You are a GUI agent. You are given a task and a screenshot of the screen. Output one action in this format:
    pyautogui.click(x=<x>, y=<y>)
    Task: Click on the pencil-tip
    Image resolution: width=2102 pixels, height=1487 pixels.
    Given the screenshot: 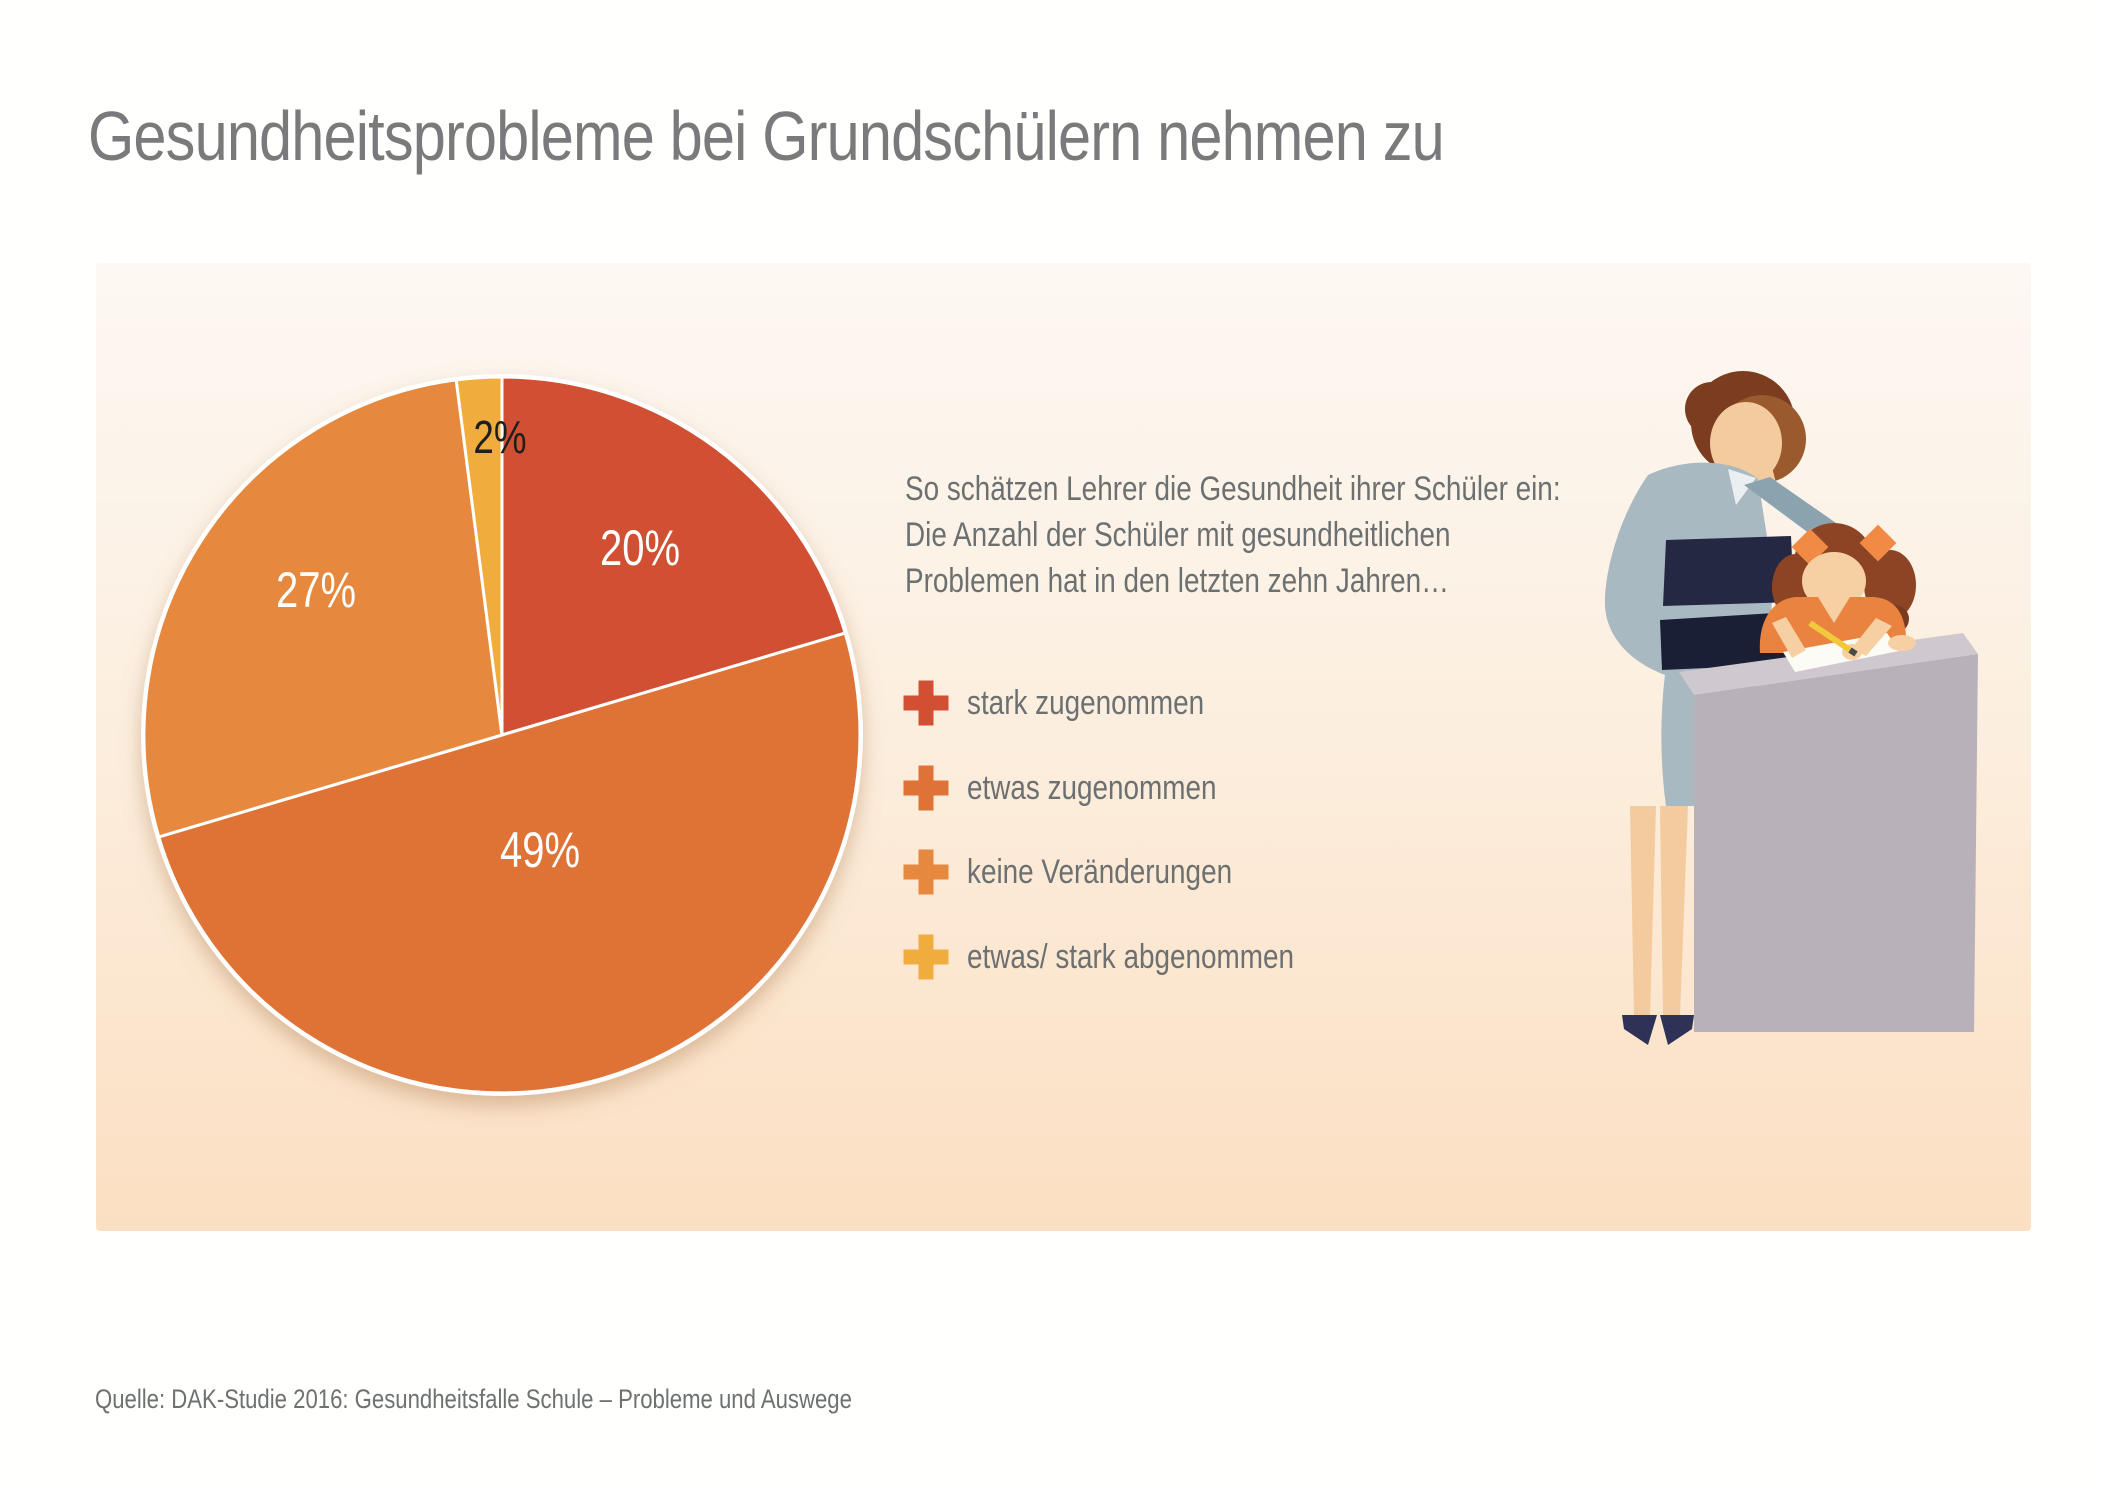 What is the action you would take?
    pyautogui.click(x=1853, y=652)
    